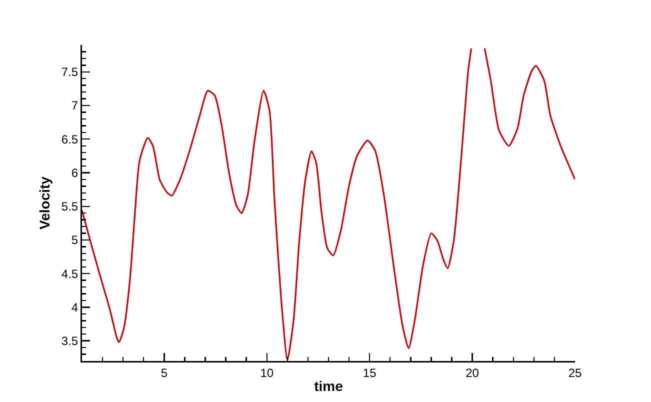 This screenshot has width=651, height=402. I want to click on y-tick-label: 6, so click(74, 173).